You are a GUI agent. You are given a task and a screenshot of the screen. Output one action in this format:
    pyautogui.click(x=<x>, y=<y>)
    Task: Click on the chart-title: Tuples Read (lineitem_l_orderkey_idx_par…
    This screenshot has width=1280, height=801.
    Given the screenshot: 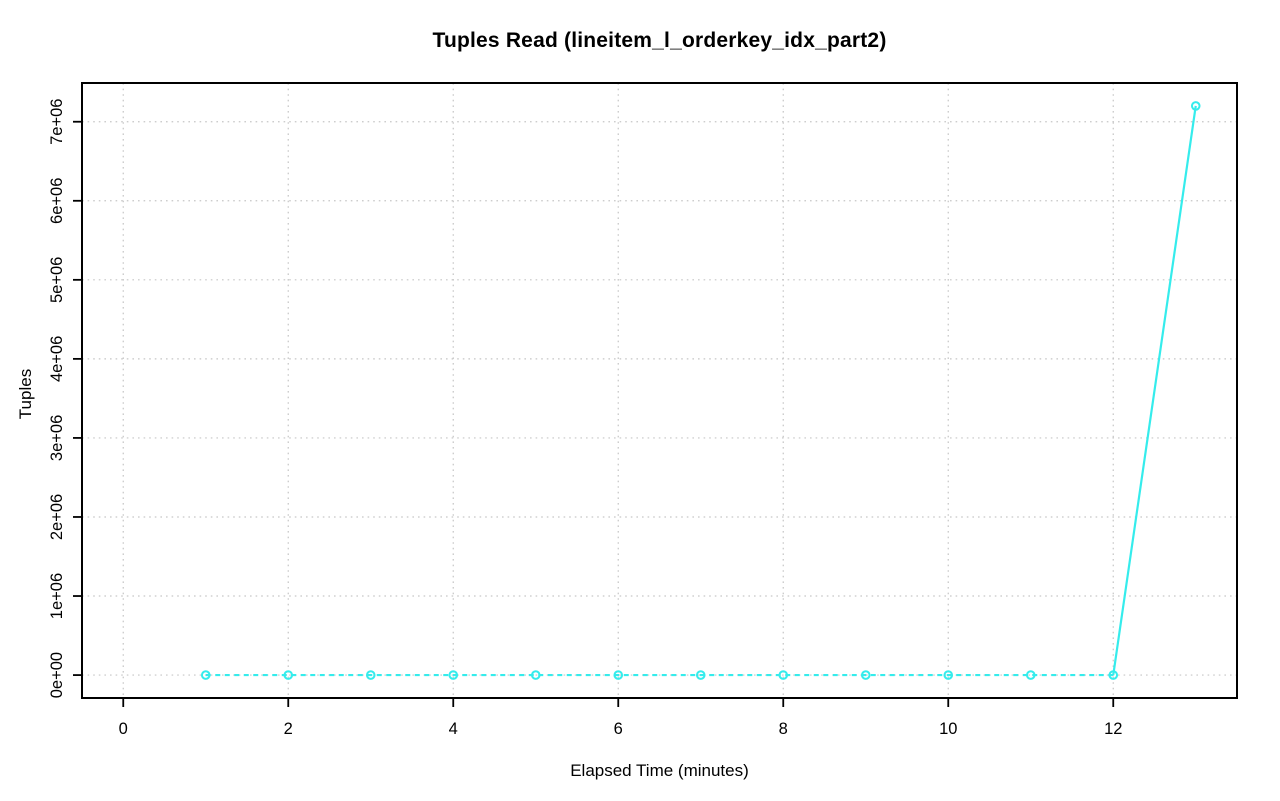 What is the action you would take?
    pyautogui.click(x=659, y=40)
    